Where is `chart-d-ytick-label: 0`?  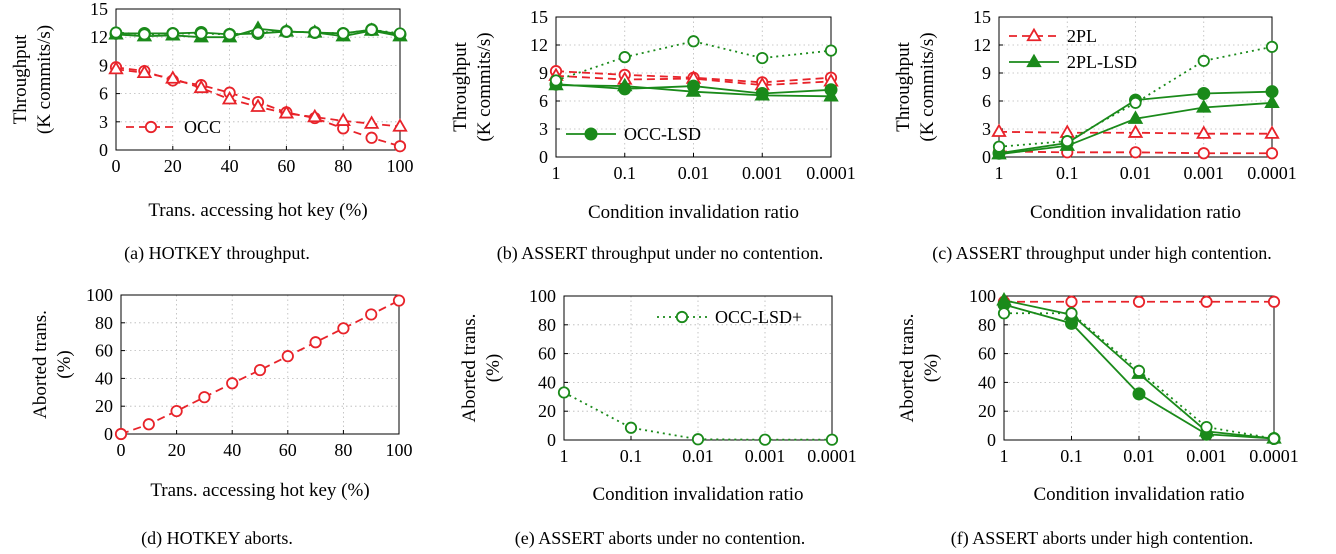 chart-d-ytick-label: 0 is located at coordinates (108, 434).